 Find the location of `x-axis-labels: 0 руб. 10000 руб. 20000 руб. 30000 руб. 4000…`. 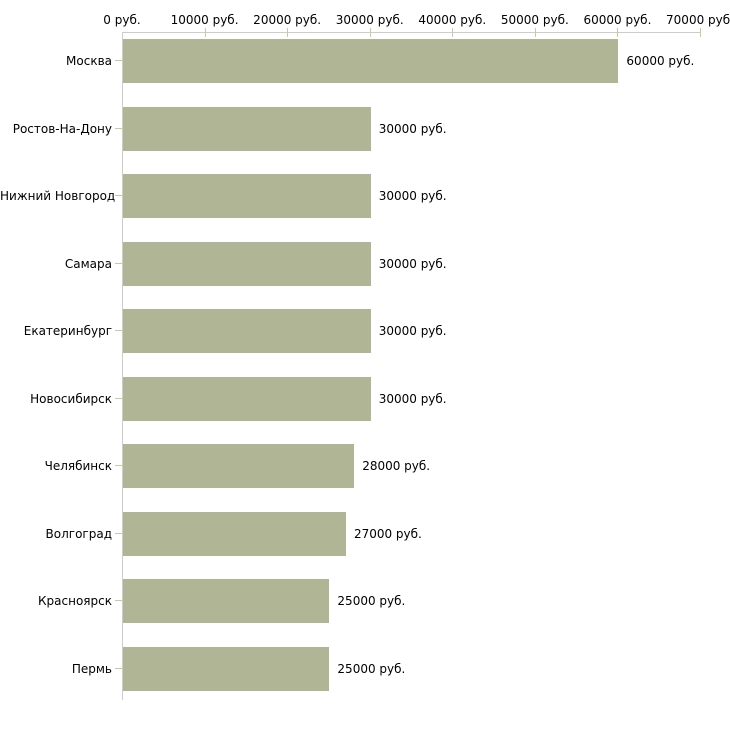

x-axis-labels: 0 руб. 10000 руб. 20000 руб. 30000 руб. 4000… is located at coordinates (416, 20).